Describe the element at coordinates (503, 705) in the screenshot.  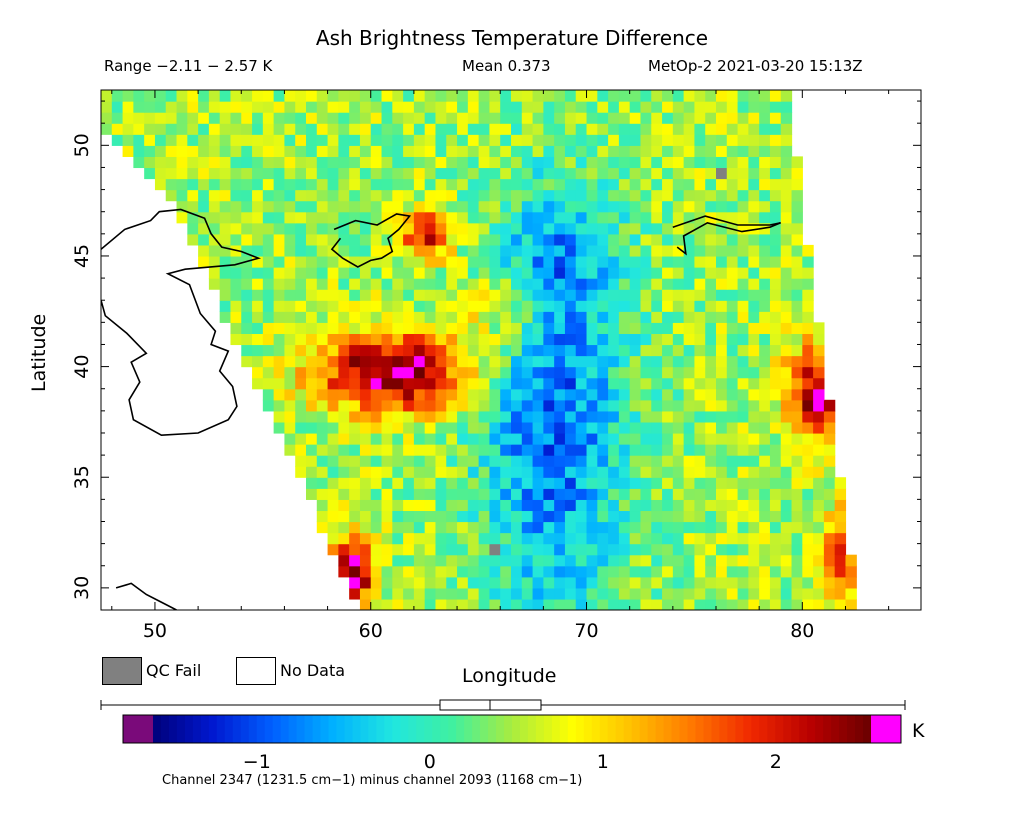
I see `range-slider` at that location.